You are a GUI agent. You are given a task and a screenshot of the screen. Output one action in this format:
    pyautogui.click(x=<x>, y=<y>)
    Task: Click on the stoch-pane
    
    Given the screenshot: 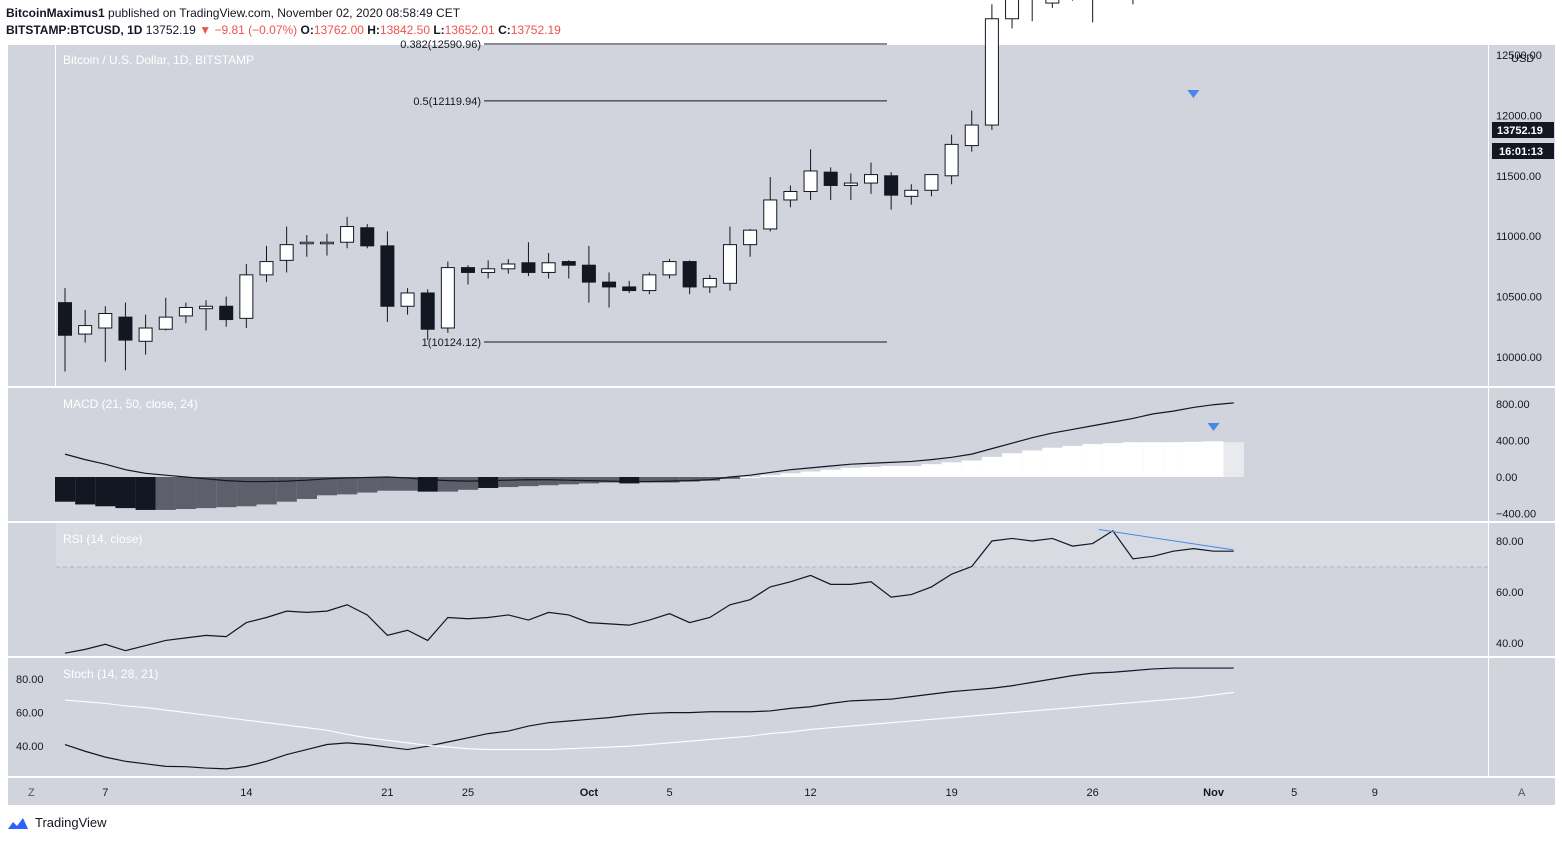 What is the action you would take?
    pyautogui.click(x=748, y=717)
    